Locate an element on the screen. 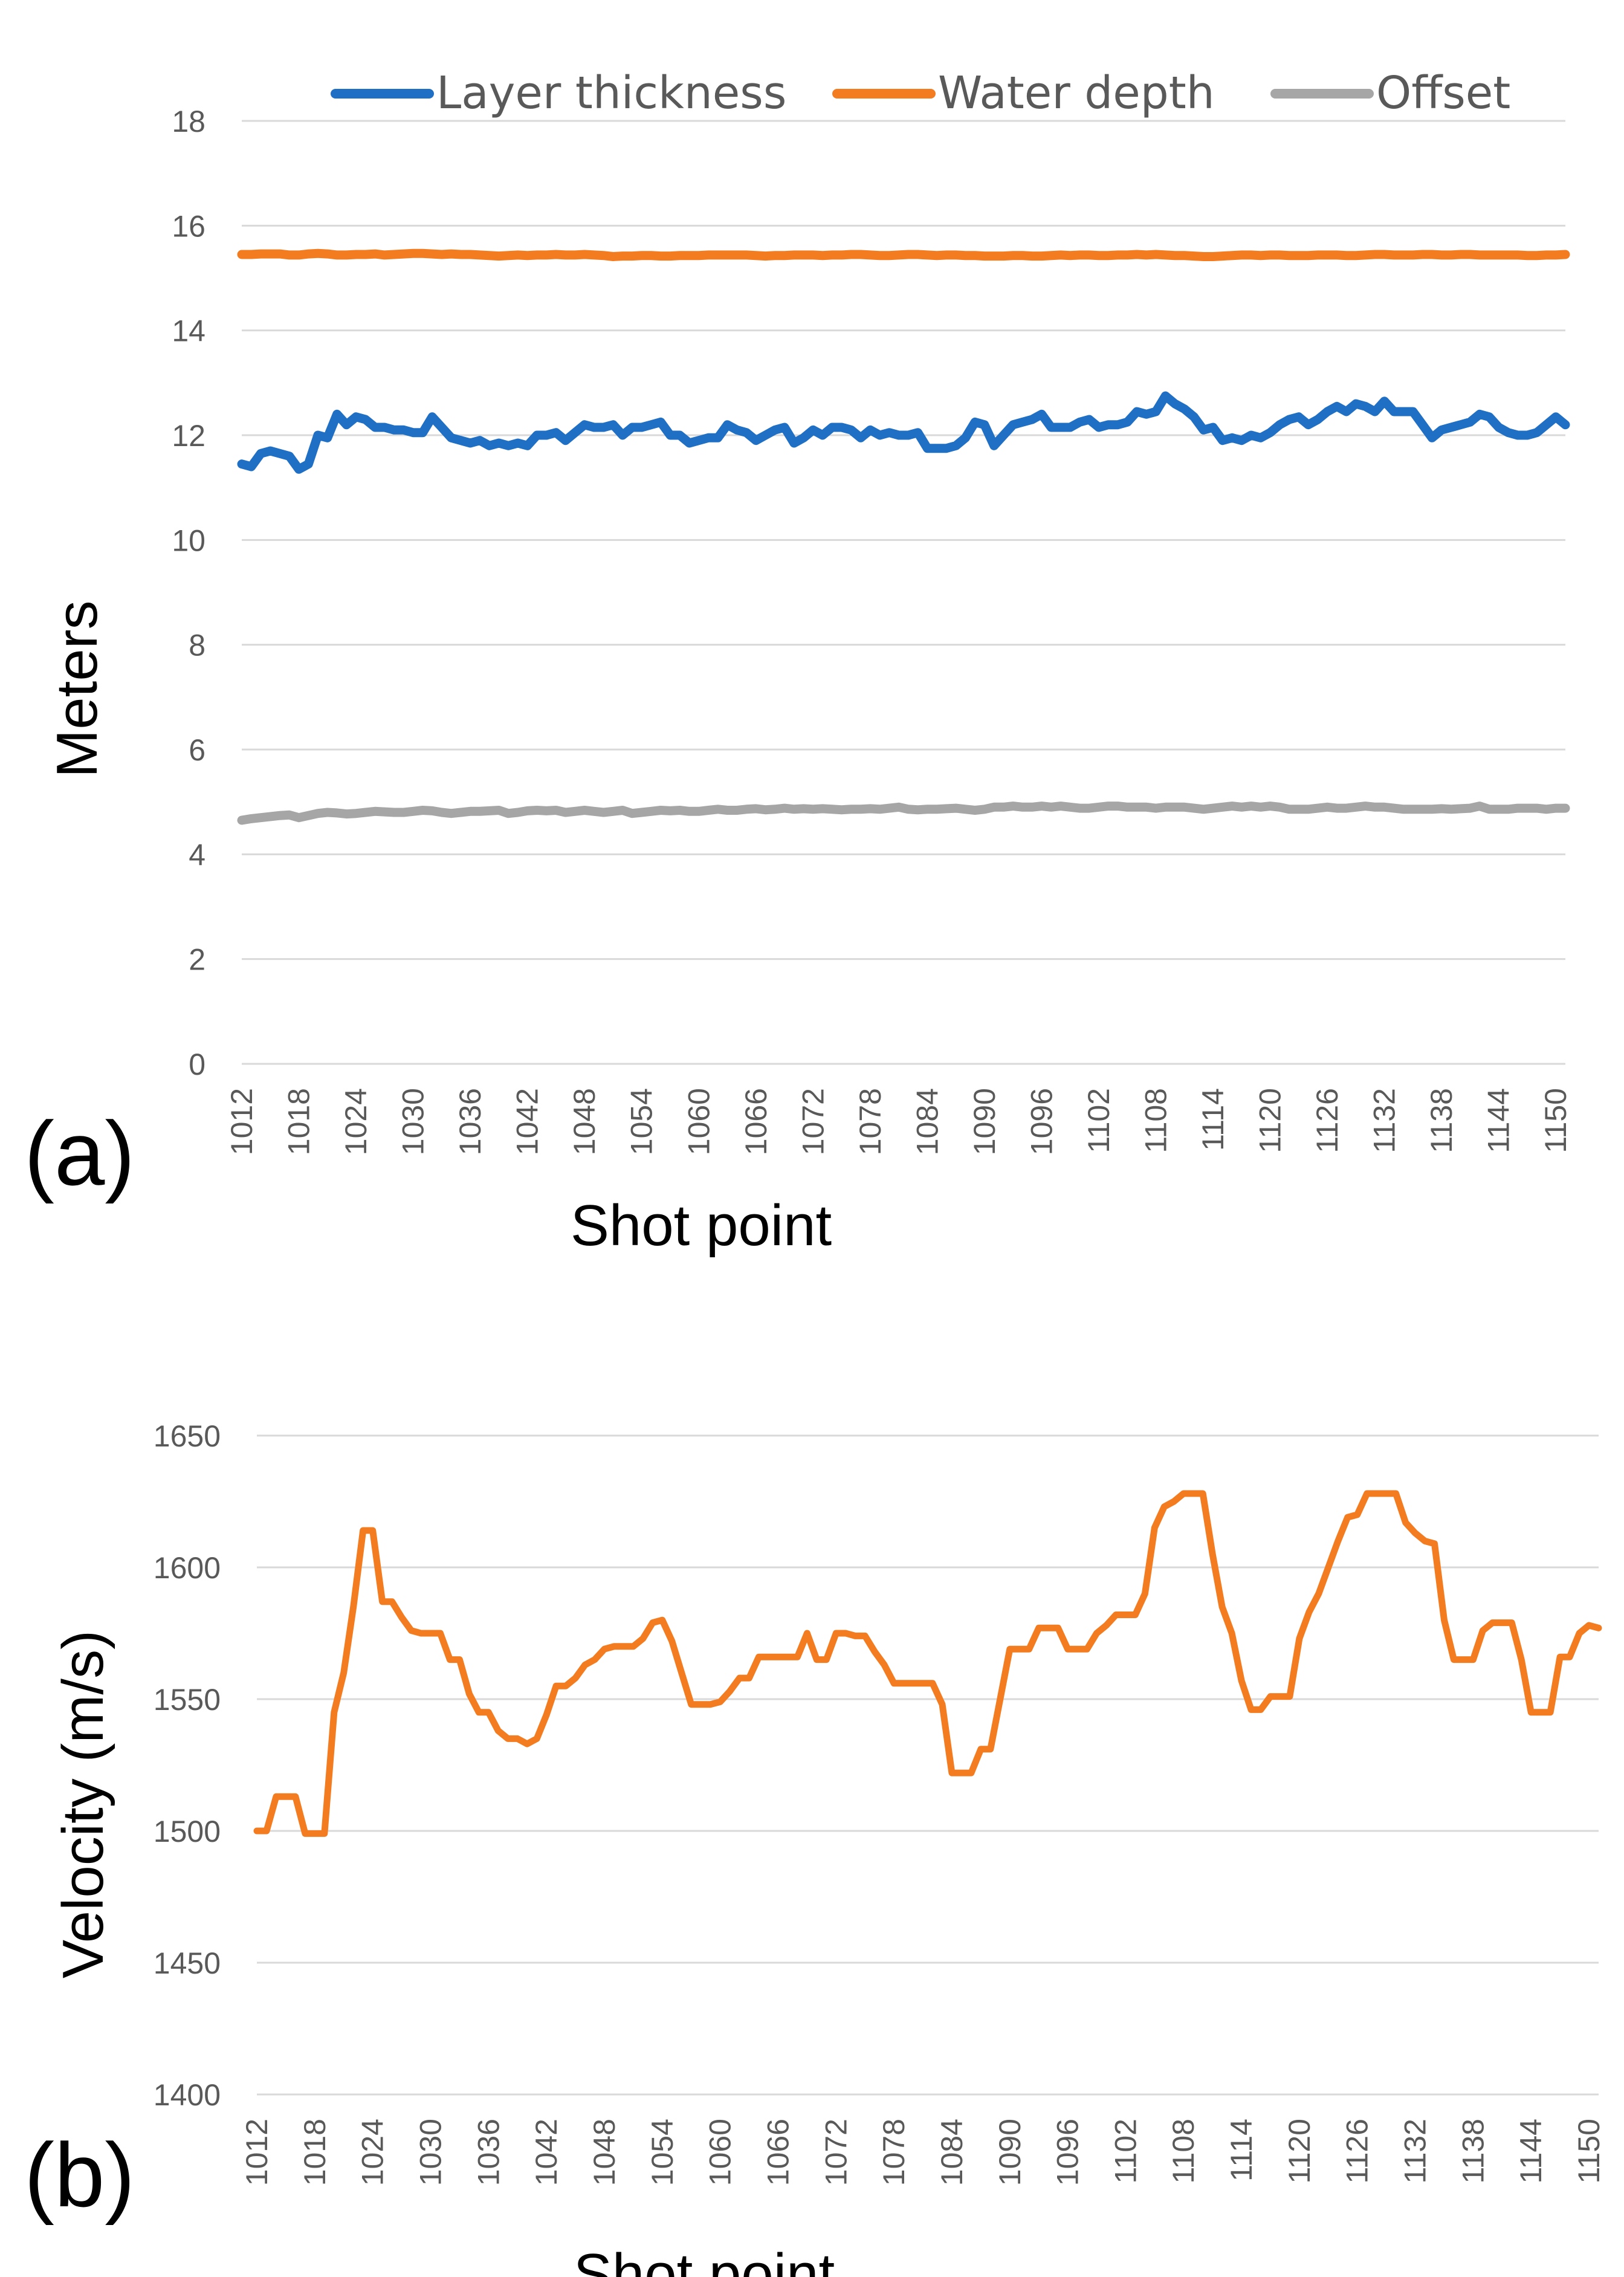 This screenshot has height=2277, width=1624. y-tick-label: 1550 is located at coordinates (187, 1700).